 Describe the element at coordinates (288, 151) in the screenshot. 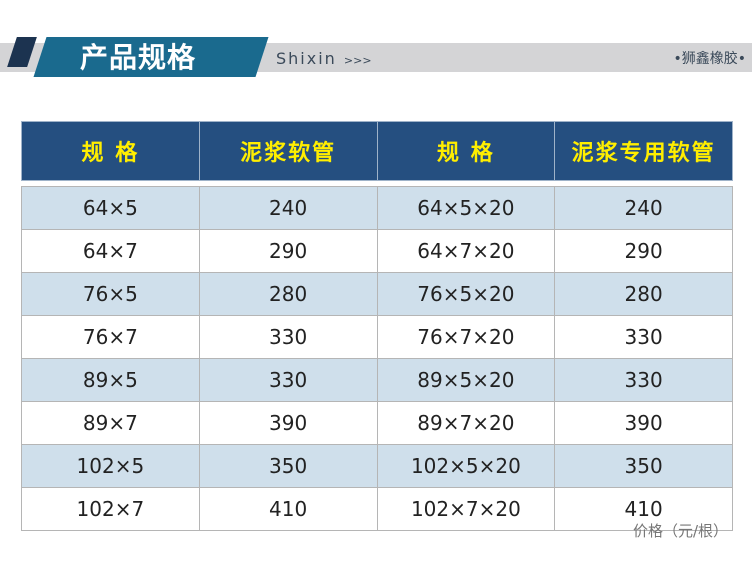

I see `column-header: 泥浆软管` at that location.